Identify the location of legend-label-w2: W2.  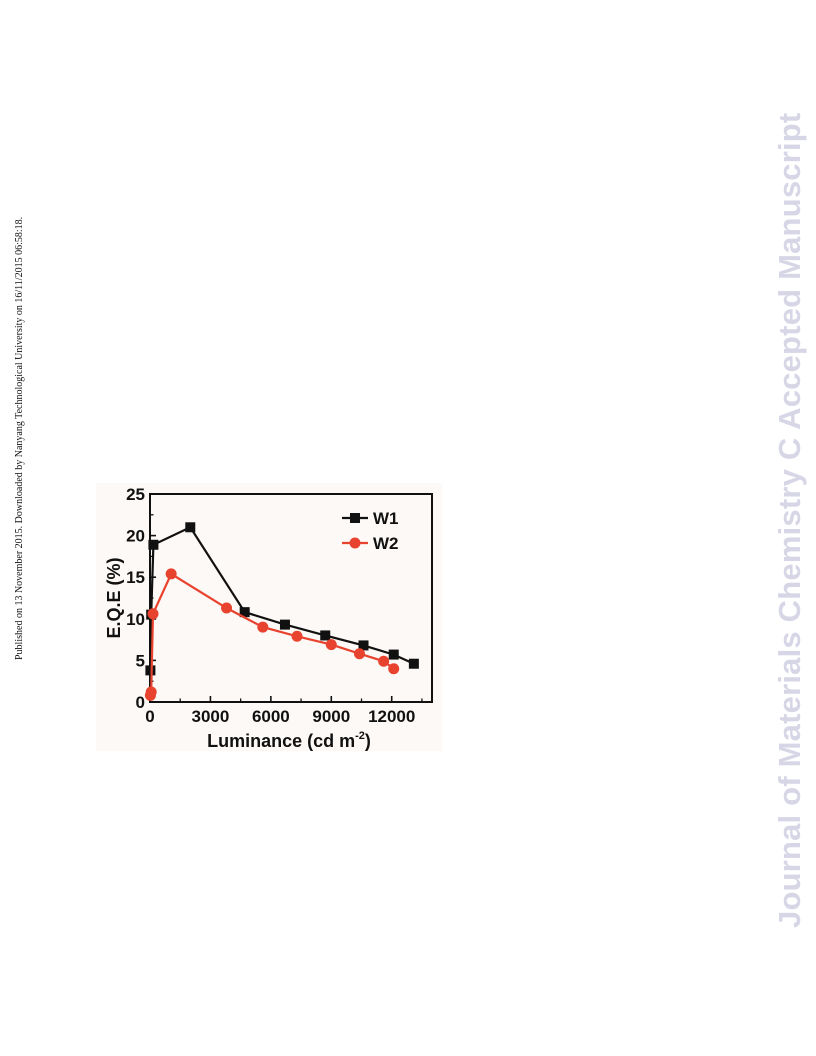
(386, 543).